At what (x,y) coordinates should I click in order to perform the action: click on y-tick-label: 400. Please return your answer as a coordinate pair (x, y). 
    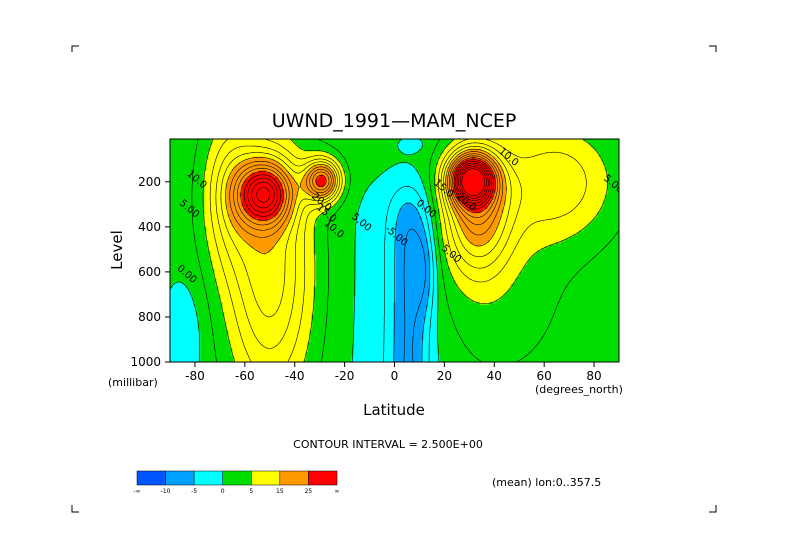
    Looking at the image, I should click on (149, 227).